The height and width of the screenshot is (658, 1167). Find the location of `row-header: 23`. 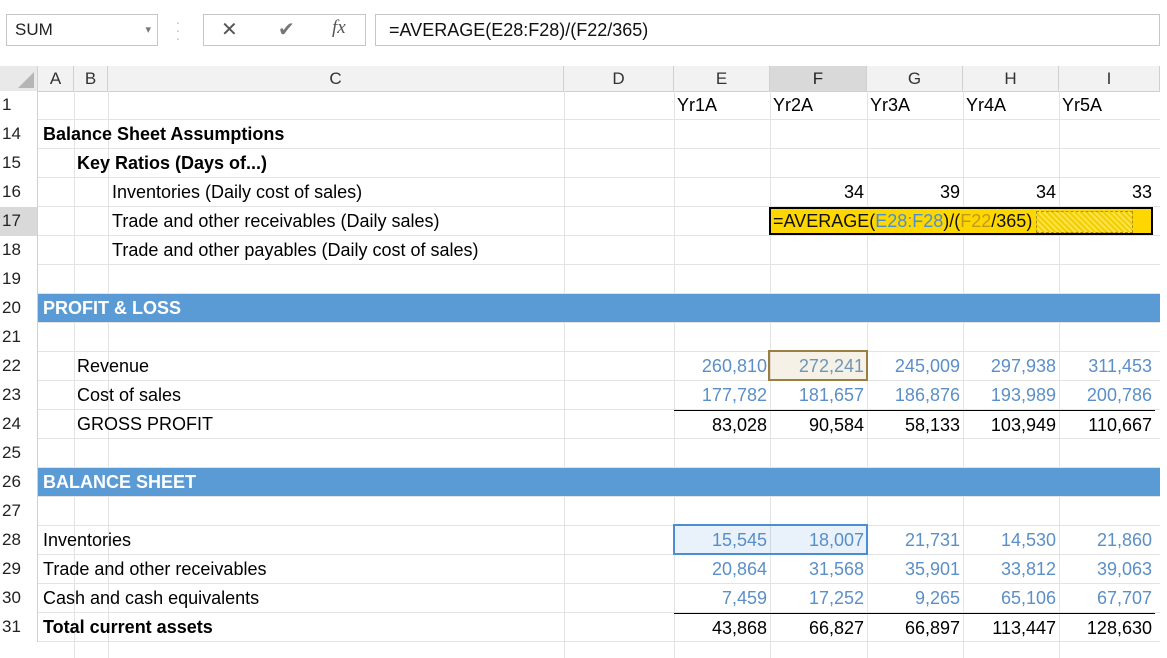

row-header: 23 is located at coordinates (19, 395).